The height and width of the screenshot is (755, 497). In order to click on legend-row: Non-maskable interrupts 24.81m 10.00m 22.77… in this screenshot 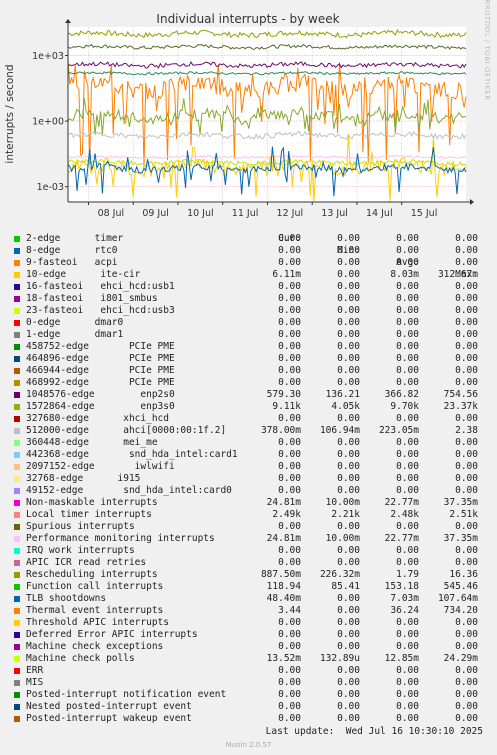, I will do `click(252, 503)`.